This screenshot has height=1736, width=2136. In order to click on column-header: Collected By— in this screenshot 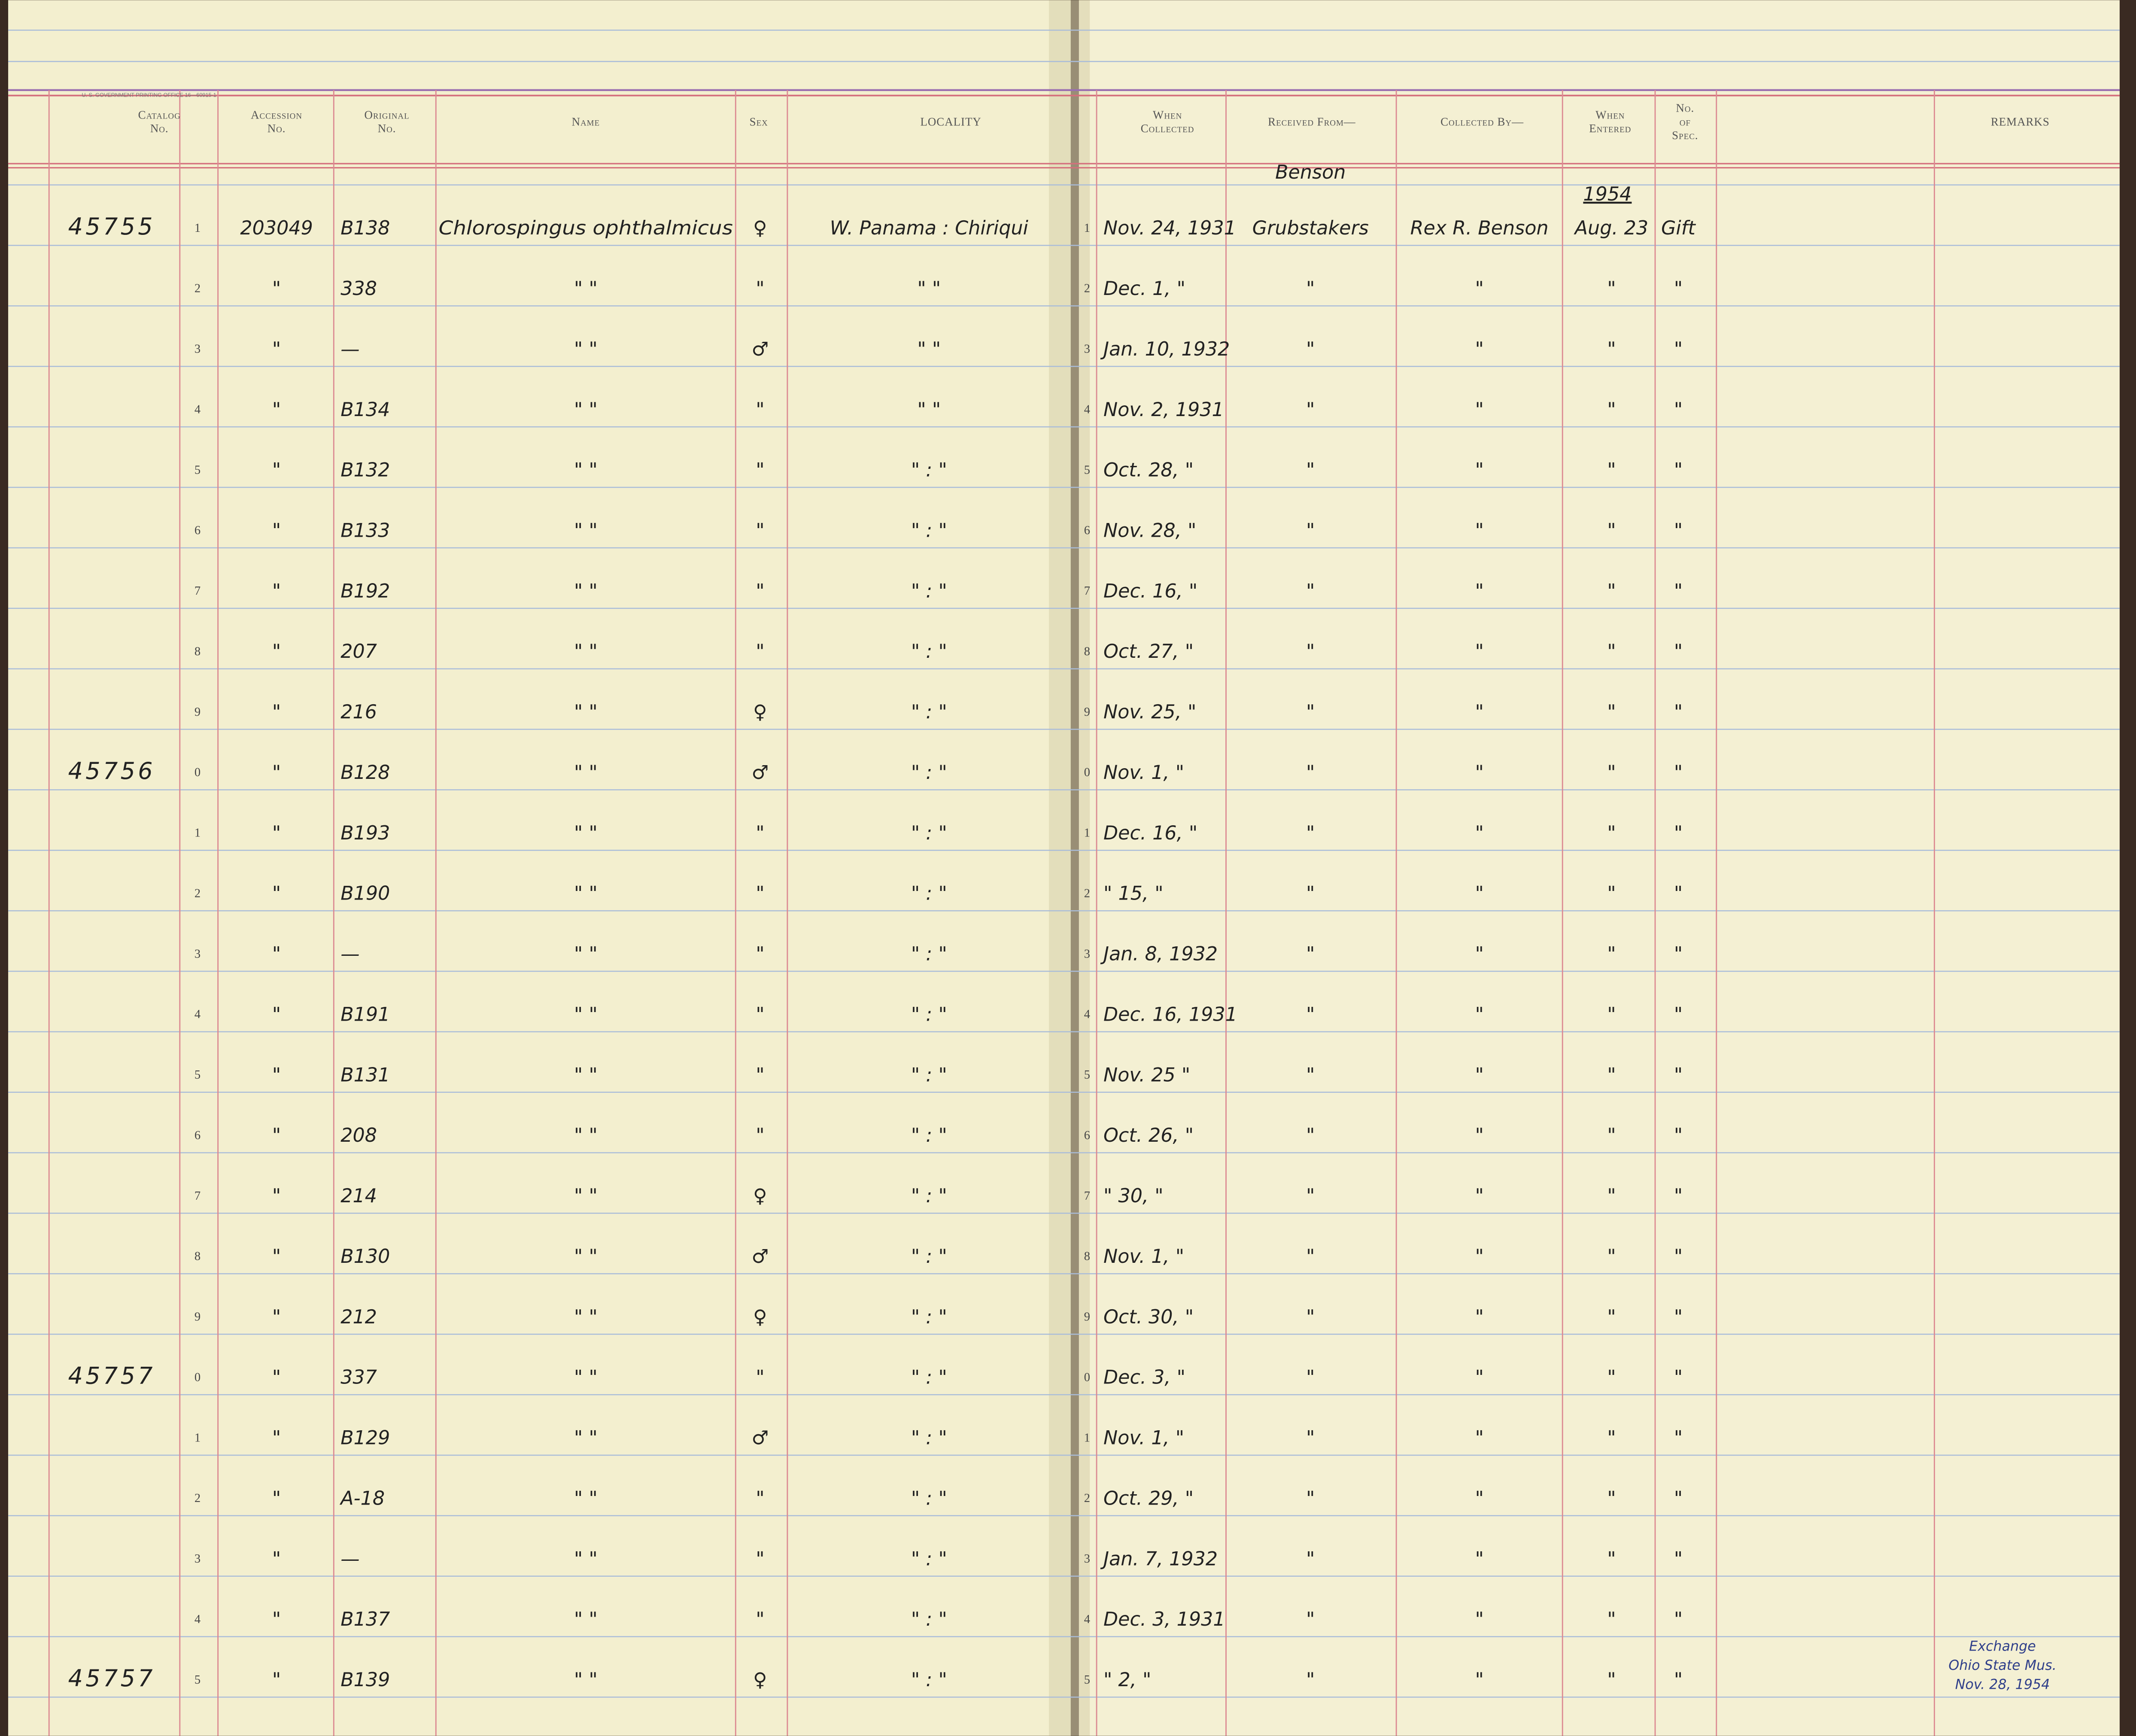, I will do `click(1482, 122)`.